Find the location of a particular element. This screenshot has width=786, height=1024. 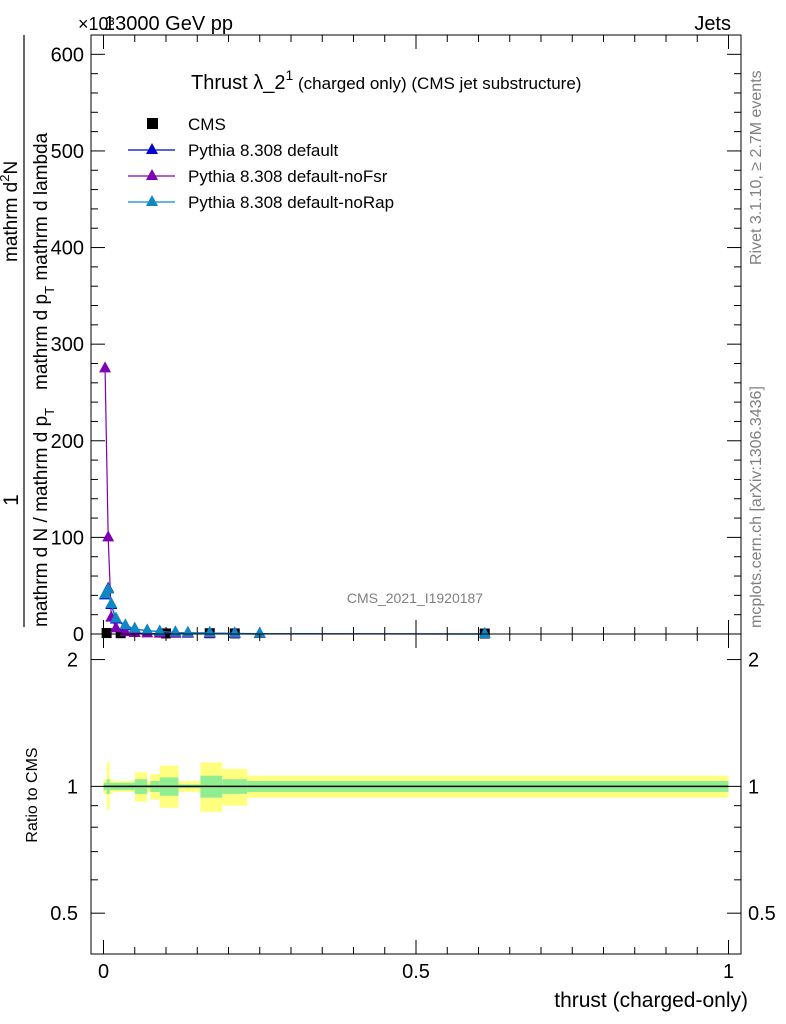

x-tick-label: 1 is located at coordinates (728, 972).